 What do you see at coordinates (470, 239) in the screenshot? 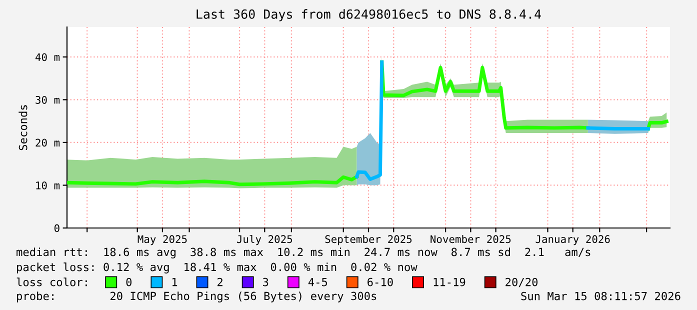
I see `x-tick-label: November 2025` at bounding box center [470, 239].